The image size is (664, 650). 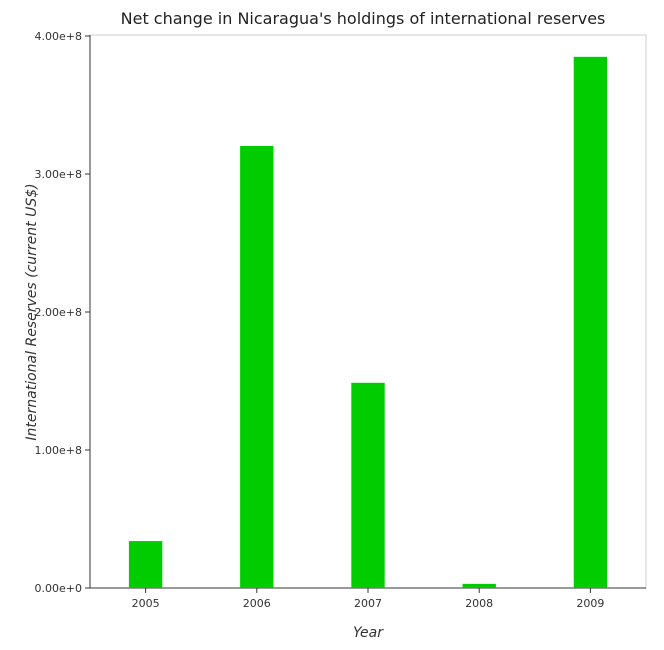 What do you see at coordinates (368, 603) in the screenshot?
I see `x-tick-label: 2007` at bounding box center [368, 603].